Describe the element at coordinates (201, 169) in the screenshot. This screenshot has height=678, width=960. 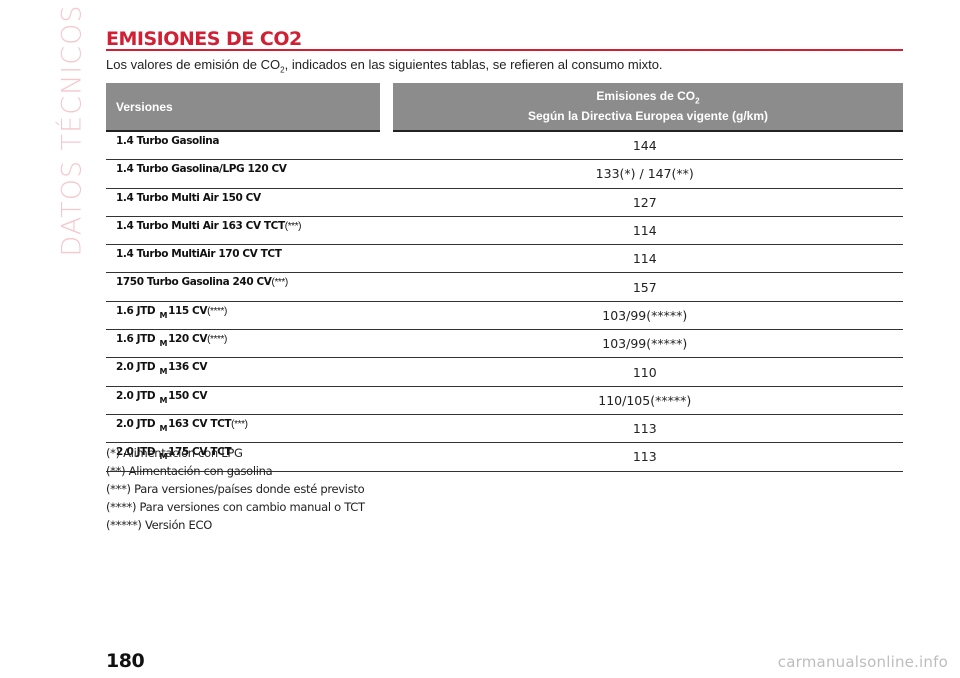
I see `version-name: 1.4 Turbo Gasolina/LPG 120 CV` at that location.